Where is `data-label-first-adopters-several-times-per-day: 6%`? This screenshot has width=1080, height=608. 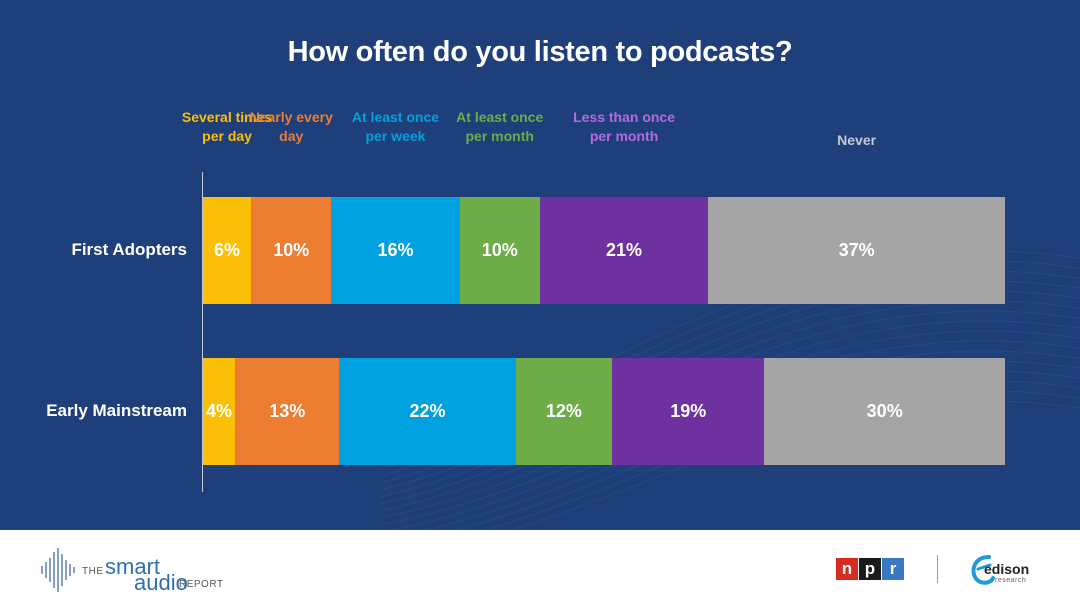 data-label-first-adopters-several-times-per-day: 6% is located at coordinates (227, 249).